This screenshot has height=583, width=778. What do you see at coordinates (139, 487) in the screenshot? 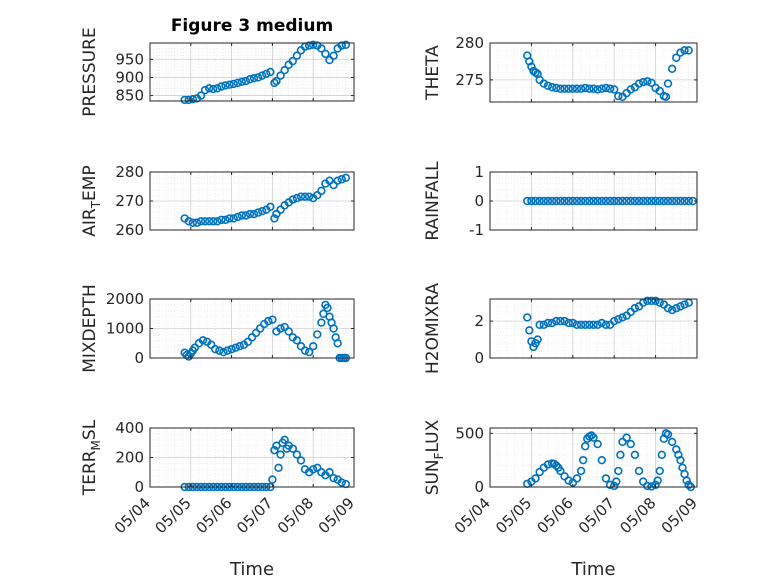
I see `terr_msl-ytick-label: 0` at bounding box center [139, 487].